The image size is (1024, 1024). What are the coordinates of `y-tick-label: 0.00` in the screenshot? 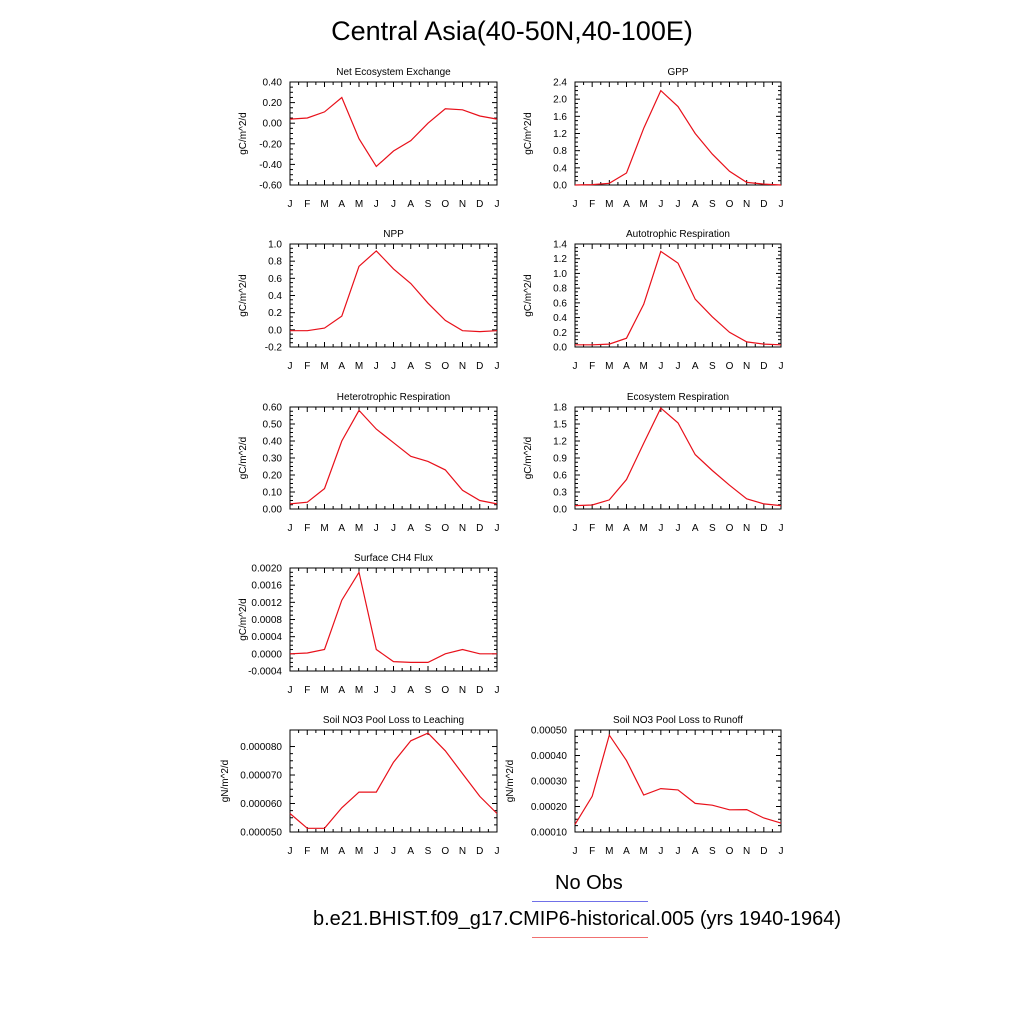 It's located at (273, 510).